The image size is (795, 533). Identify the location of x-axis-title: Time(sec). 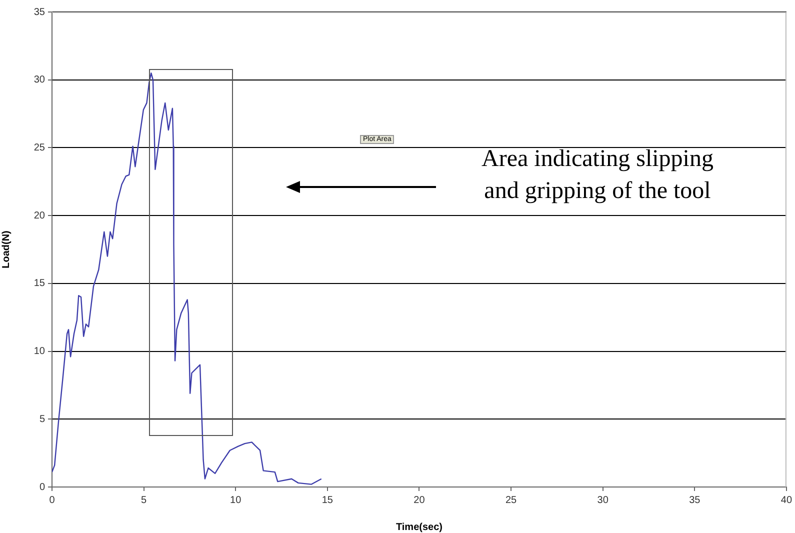
(419, 527).